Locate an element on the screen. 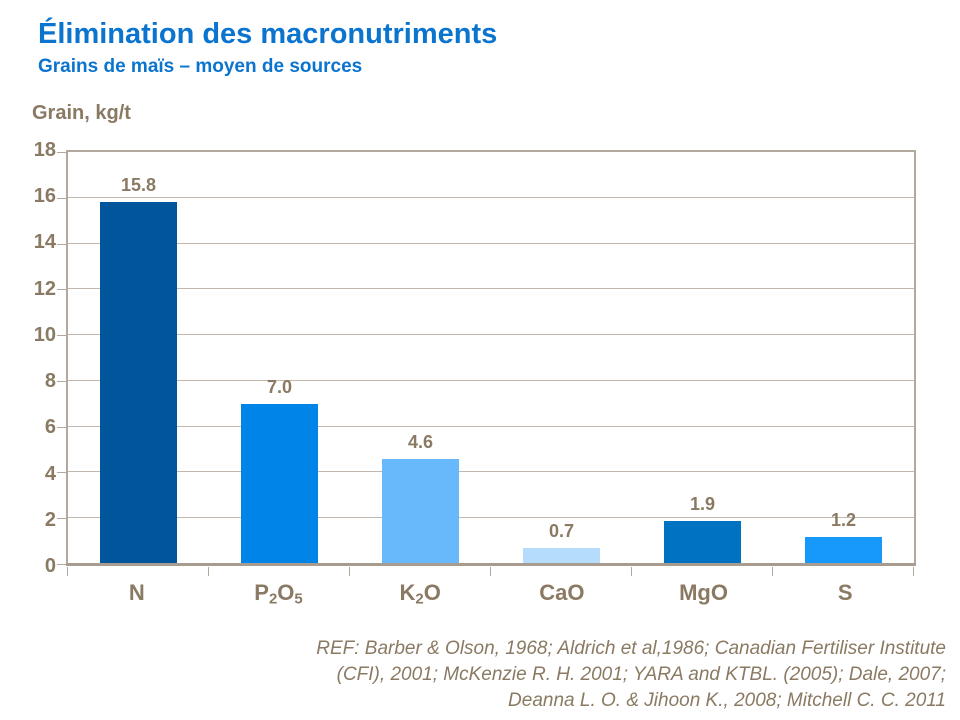 The height and width of the screenshot is (720, 960). y-tick-label: 2 is located at coordinates (50, 519).